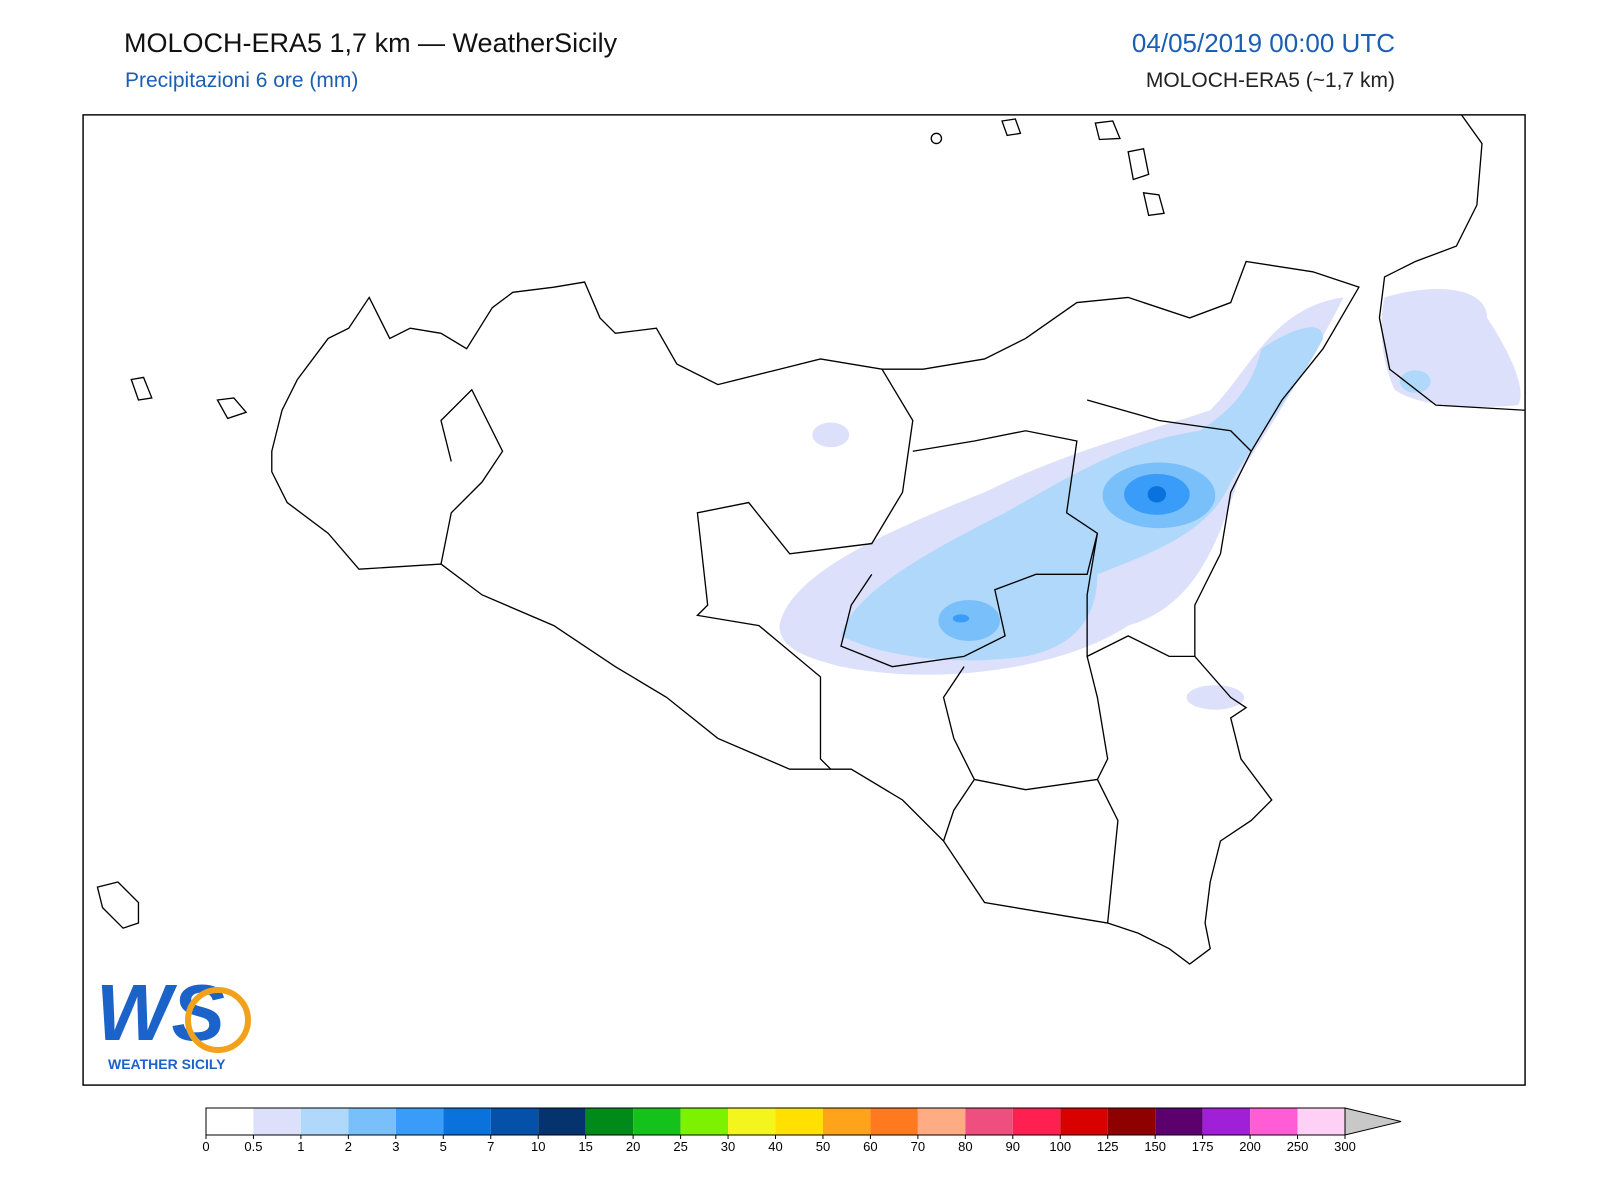  Describe the element at coordinates (965, 1146) in the screenshot. I see `colorbar-label: 80` at that location.